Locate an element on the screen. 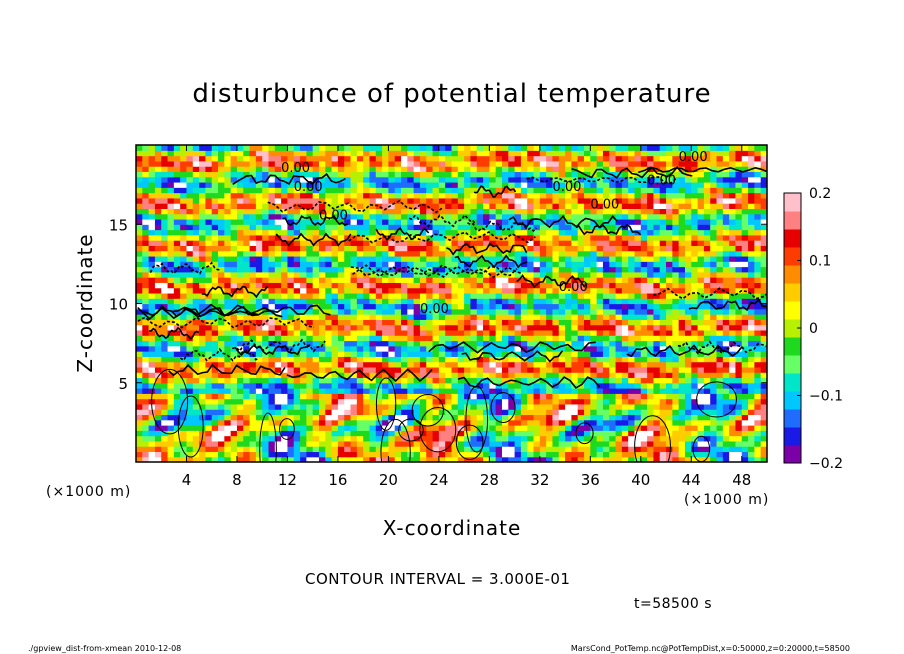  colorbar-tick-label: −0.2 is located at coordinates (826, 464).